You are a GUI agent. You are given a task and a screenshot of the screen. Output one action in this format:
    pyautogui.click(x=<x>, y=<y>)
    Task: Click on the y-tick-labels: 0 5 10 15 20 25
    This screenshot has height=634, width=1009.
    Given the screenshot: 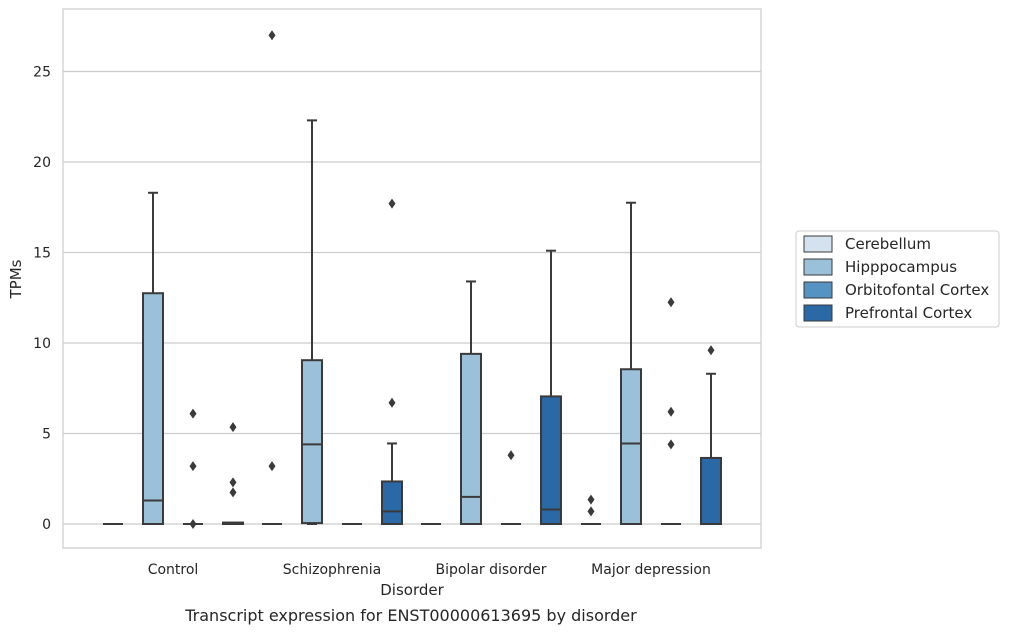 What is the action you would take?
    pyautogui.click(x=42, y=299)
    